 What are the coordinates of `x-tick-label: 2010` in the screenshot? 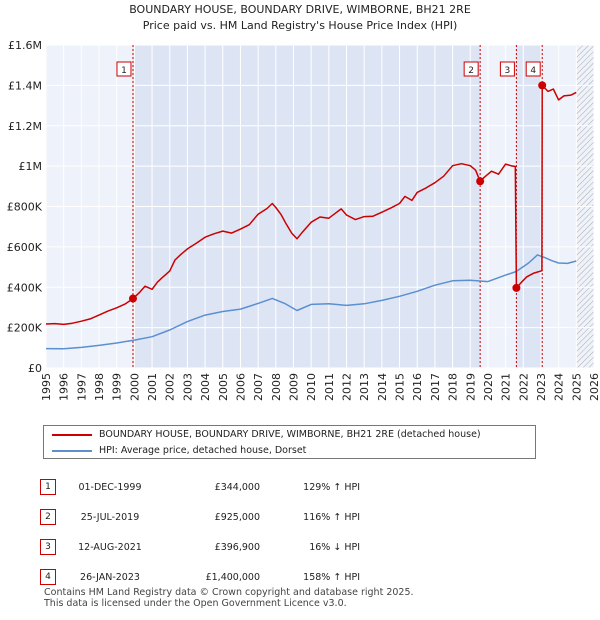 It's located at (311, 387).